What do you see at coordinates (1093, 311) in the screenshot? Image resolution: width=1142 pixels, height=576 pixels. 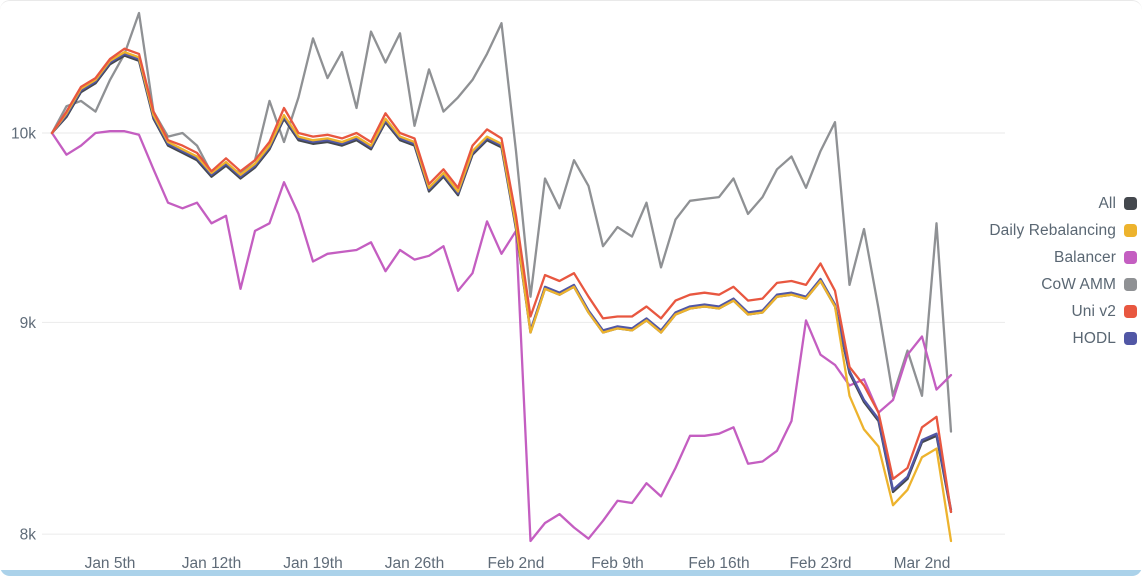 I see `legend-label: Uni v2` at bounding box center [1093, 311].